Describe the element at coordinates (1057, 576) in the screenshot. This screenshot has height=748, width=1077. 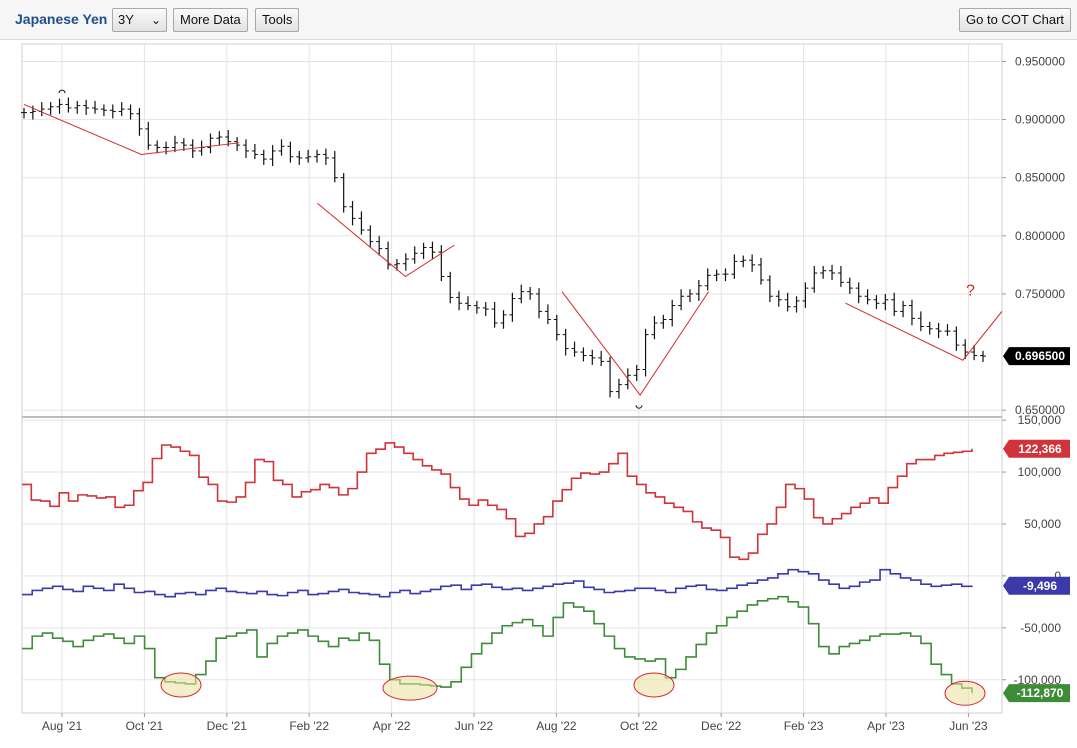
I see `cot-y-tick-label: 0` at that location.